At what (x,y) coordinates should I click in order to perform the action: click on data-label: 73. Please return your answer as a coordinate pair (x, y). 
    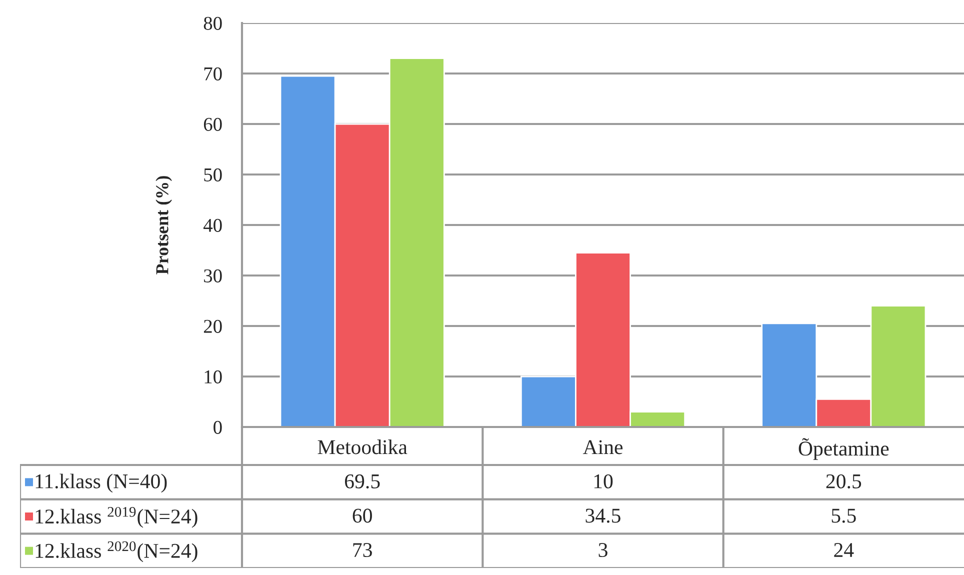
    Looking at the image, I should click on (362, 550).